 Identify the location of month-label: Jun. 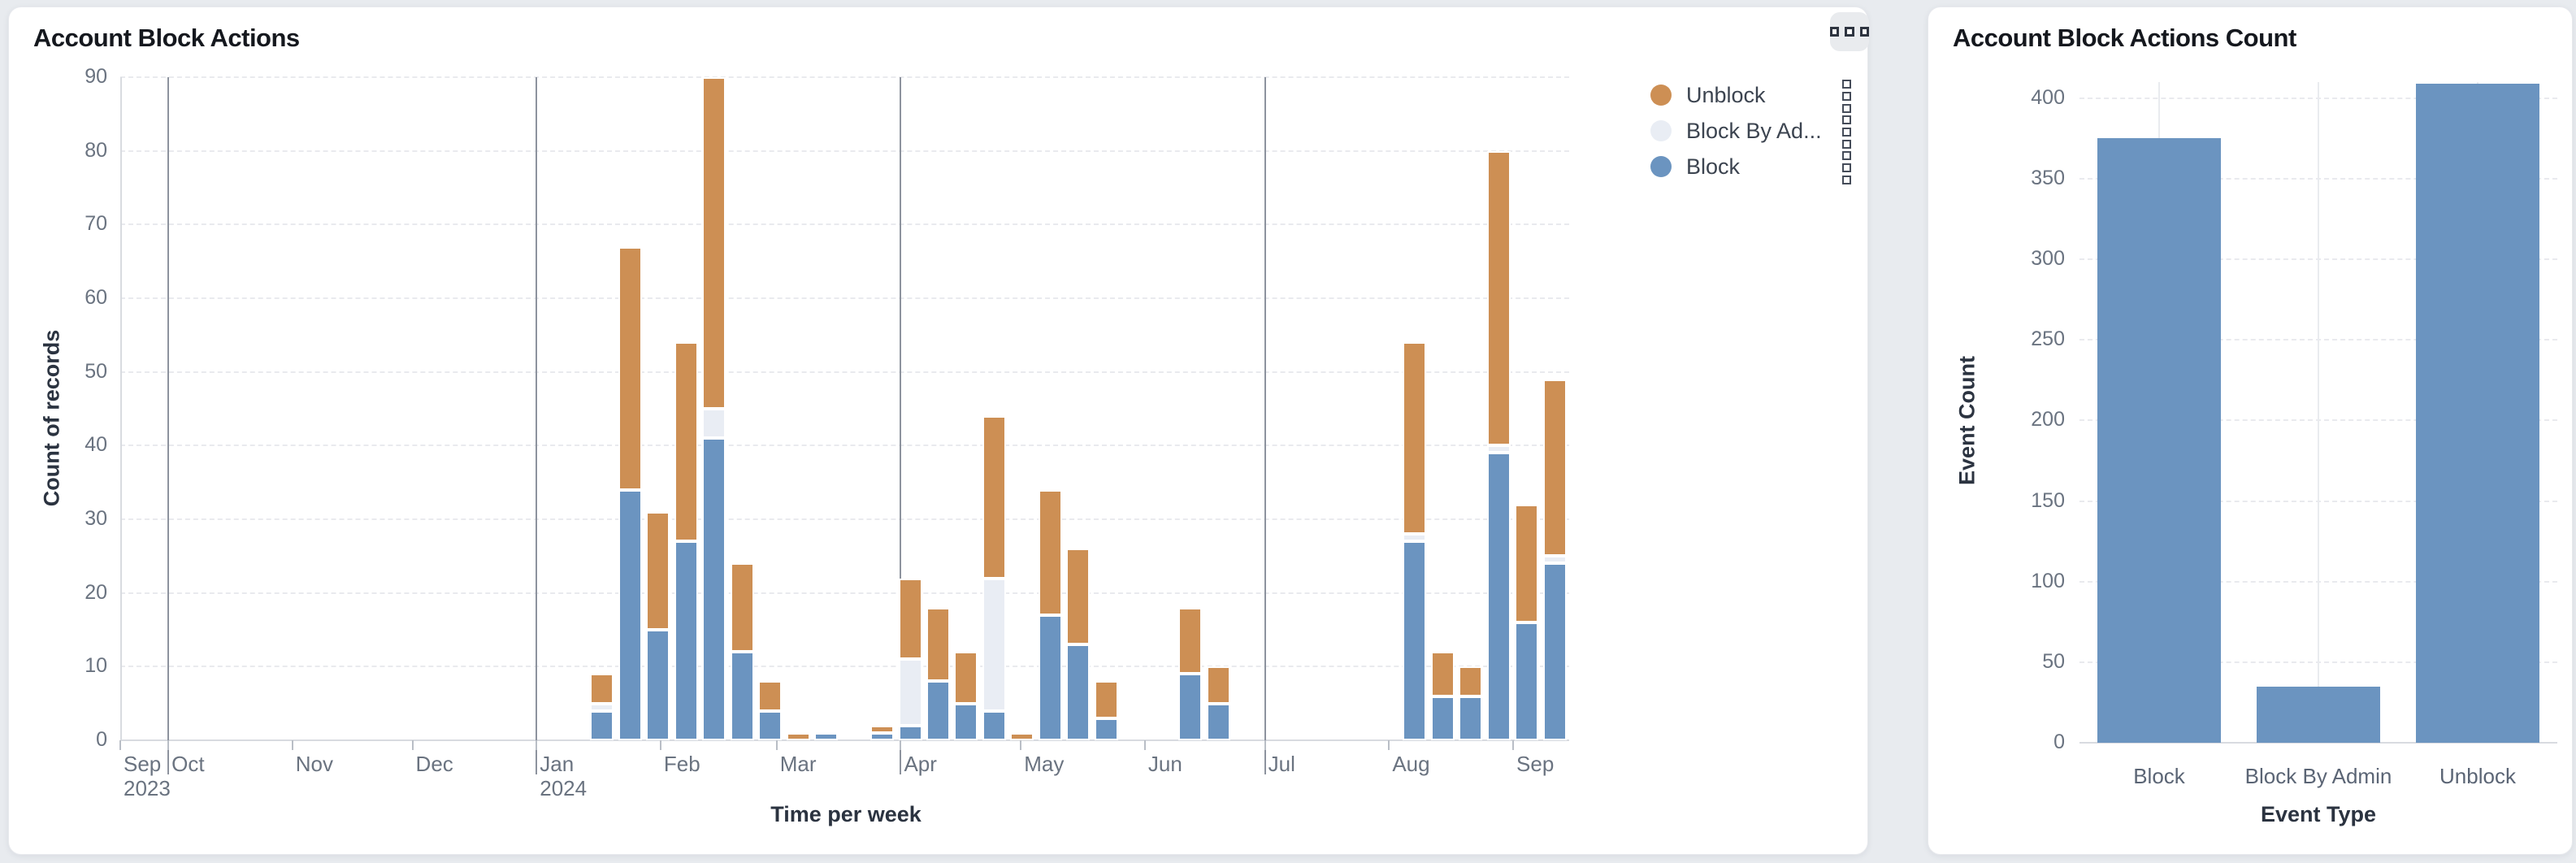
(1164, 764).